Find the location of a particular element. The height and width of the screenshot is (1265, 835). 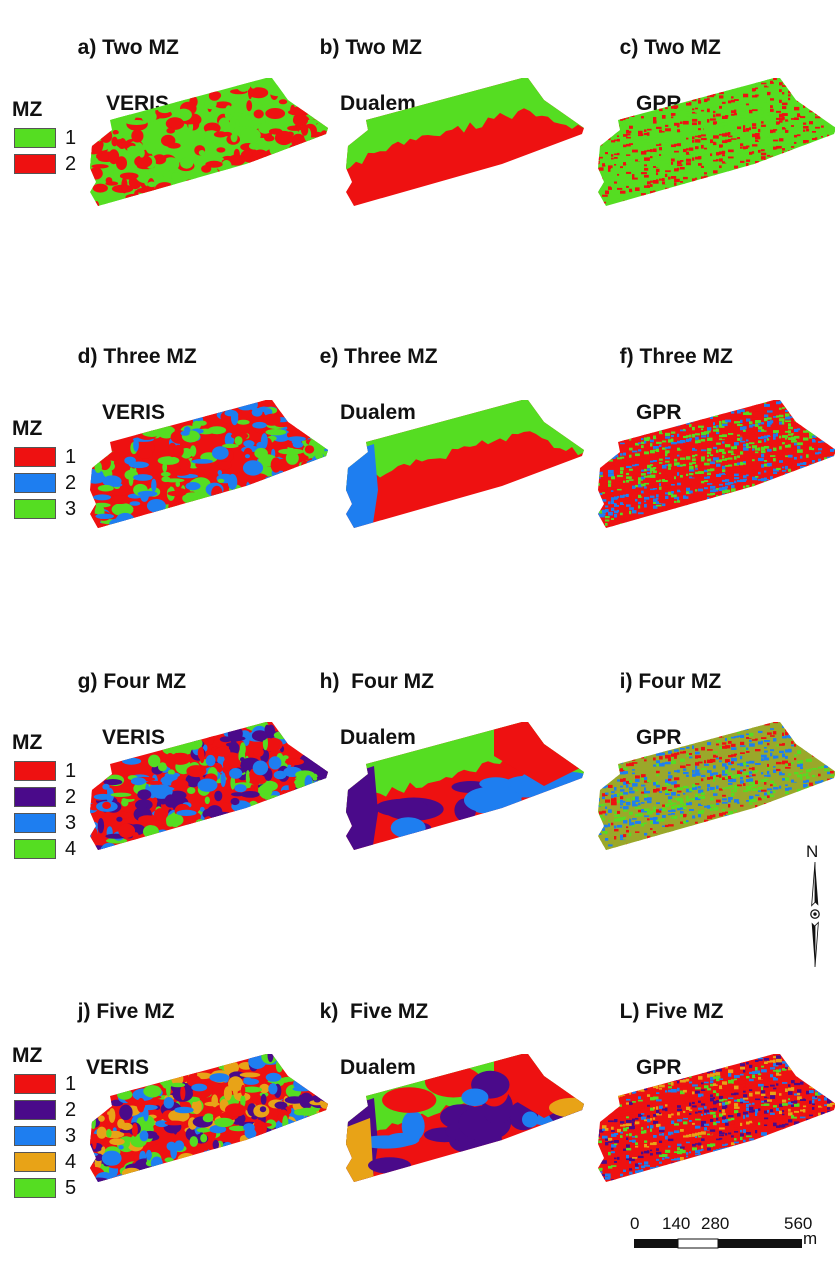

field-map-c is located at coordinates (715, 140).